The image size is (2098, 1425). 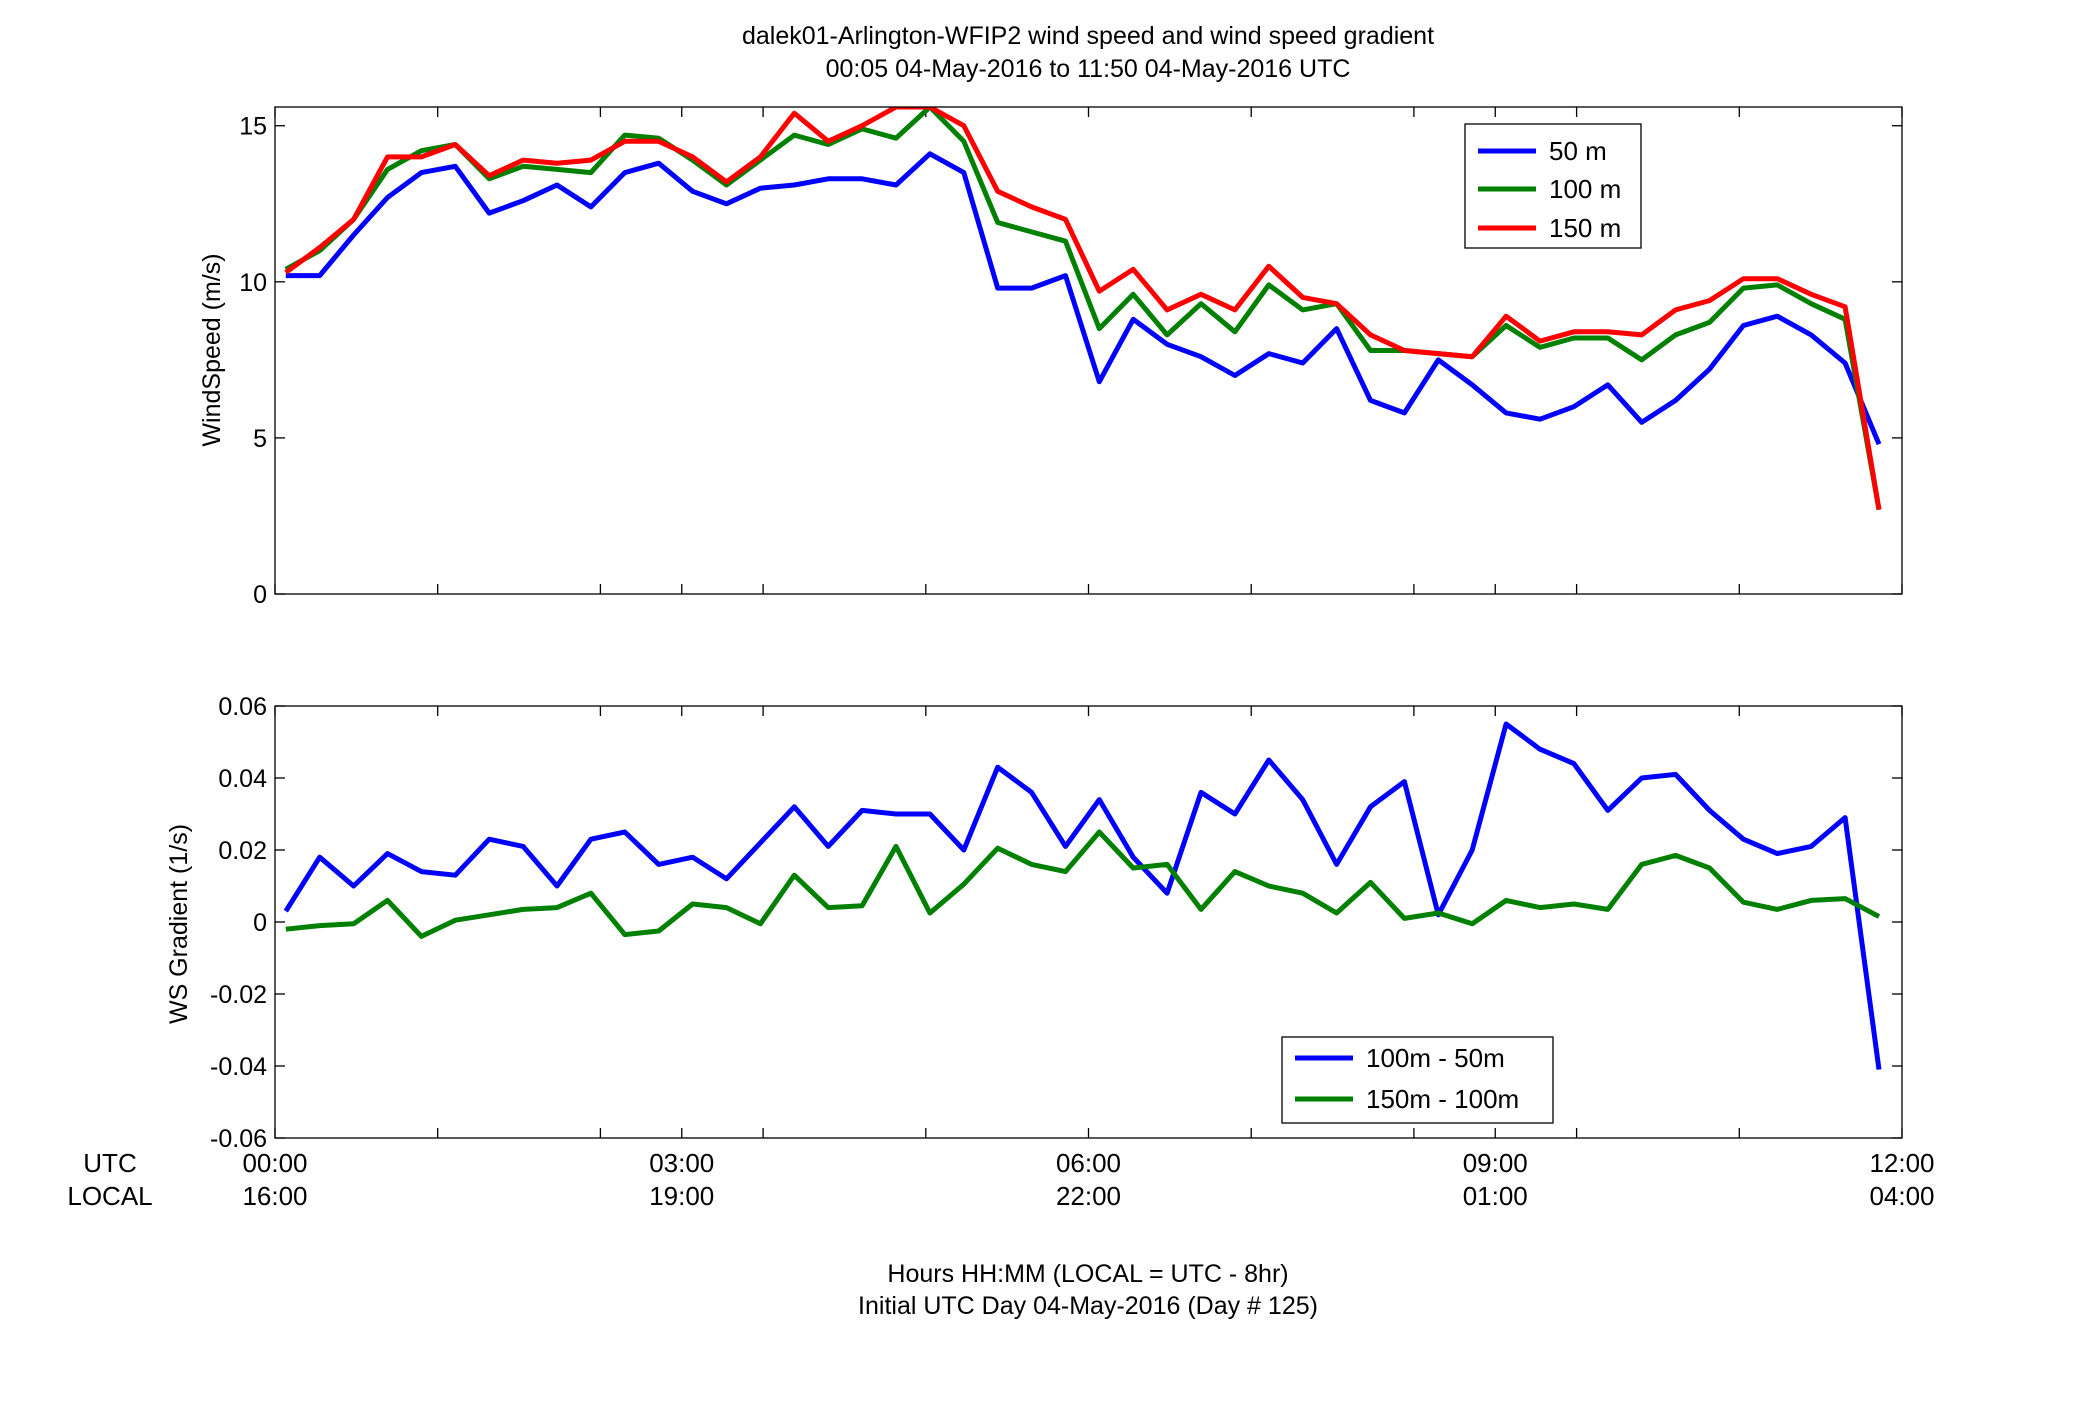 What do you see at coordinates (1442, 1099) in the screenshot?
I see `legend-label-150m-100m: 150m - 100m` at bounding box center [1442, 1099].